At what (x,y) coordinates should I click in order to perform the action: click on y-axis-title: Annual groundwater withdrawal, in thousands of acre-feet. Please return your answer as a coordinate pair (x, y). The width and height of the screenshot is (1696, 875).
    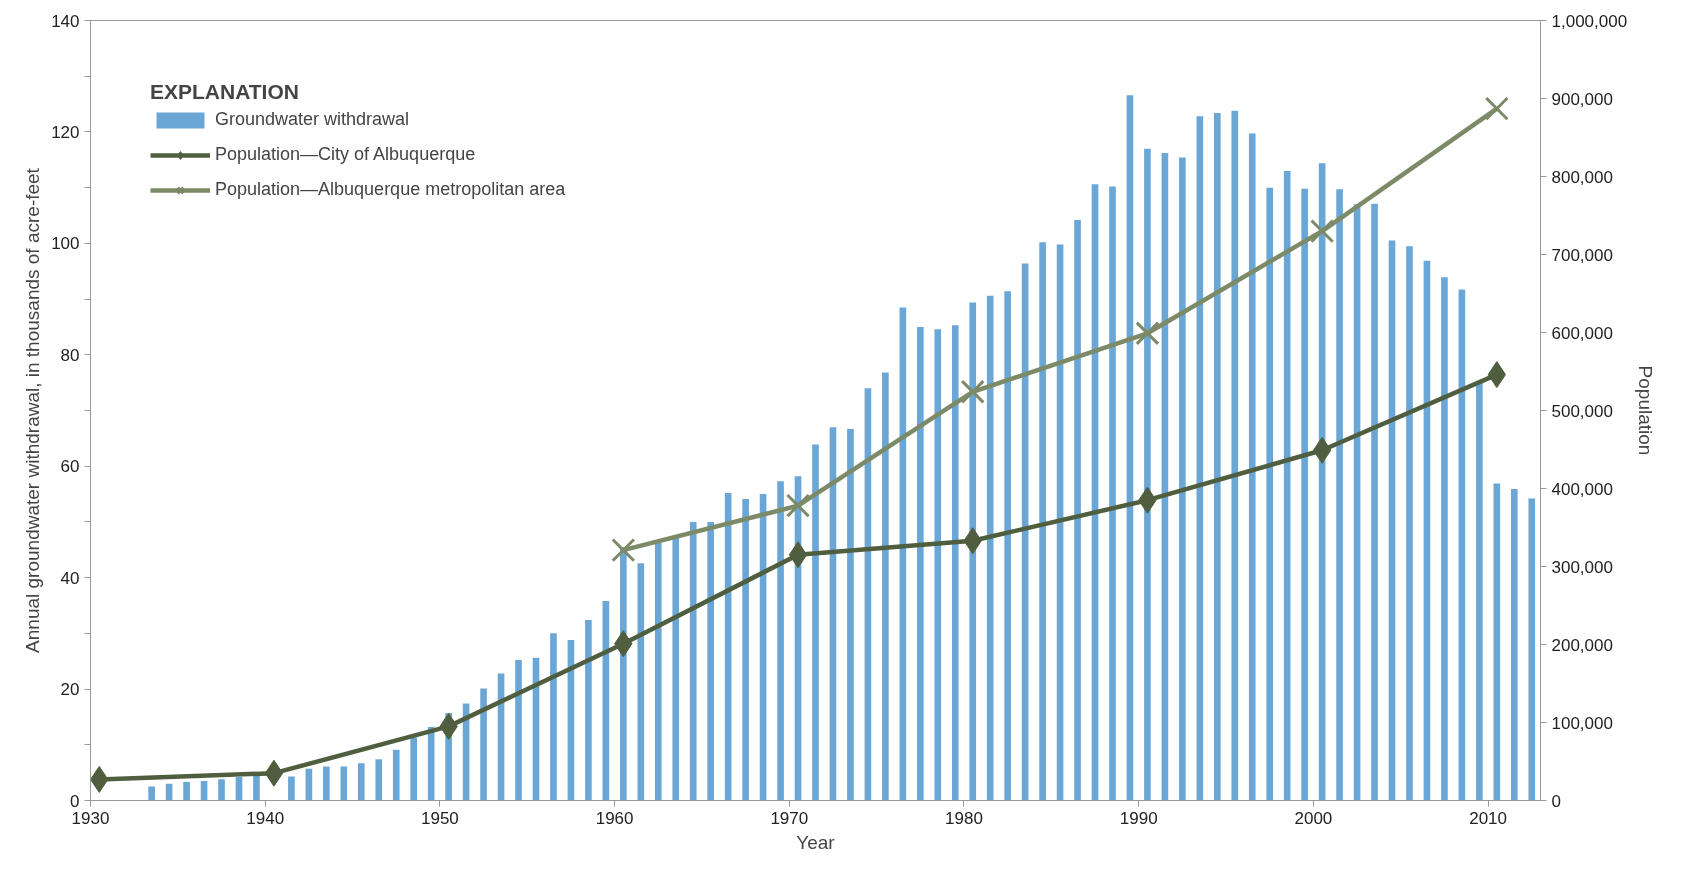
    Looking at the image, I should click on (33, 410).